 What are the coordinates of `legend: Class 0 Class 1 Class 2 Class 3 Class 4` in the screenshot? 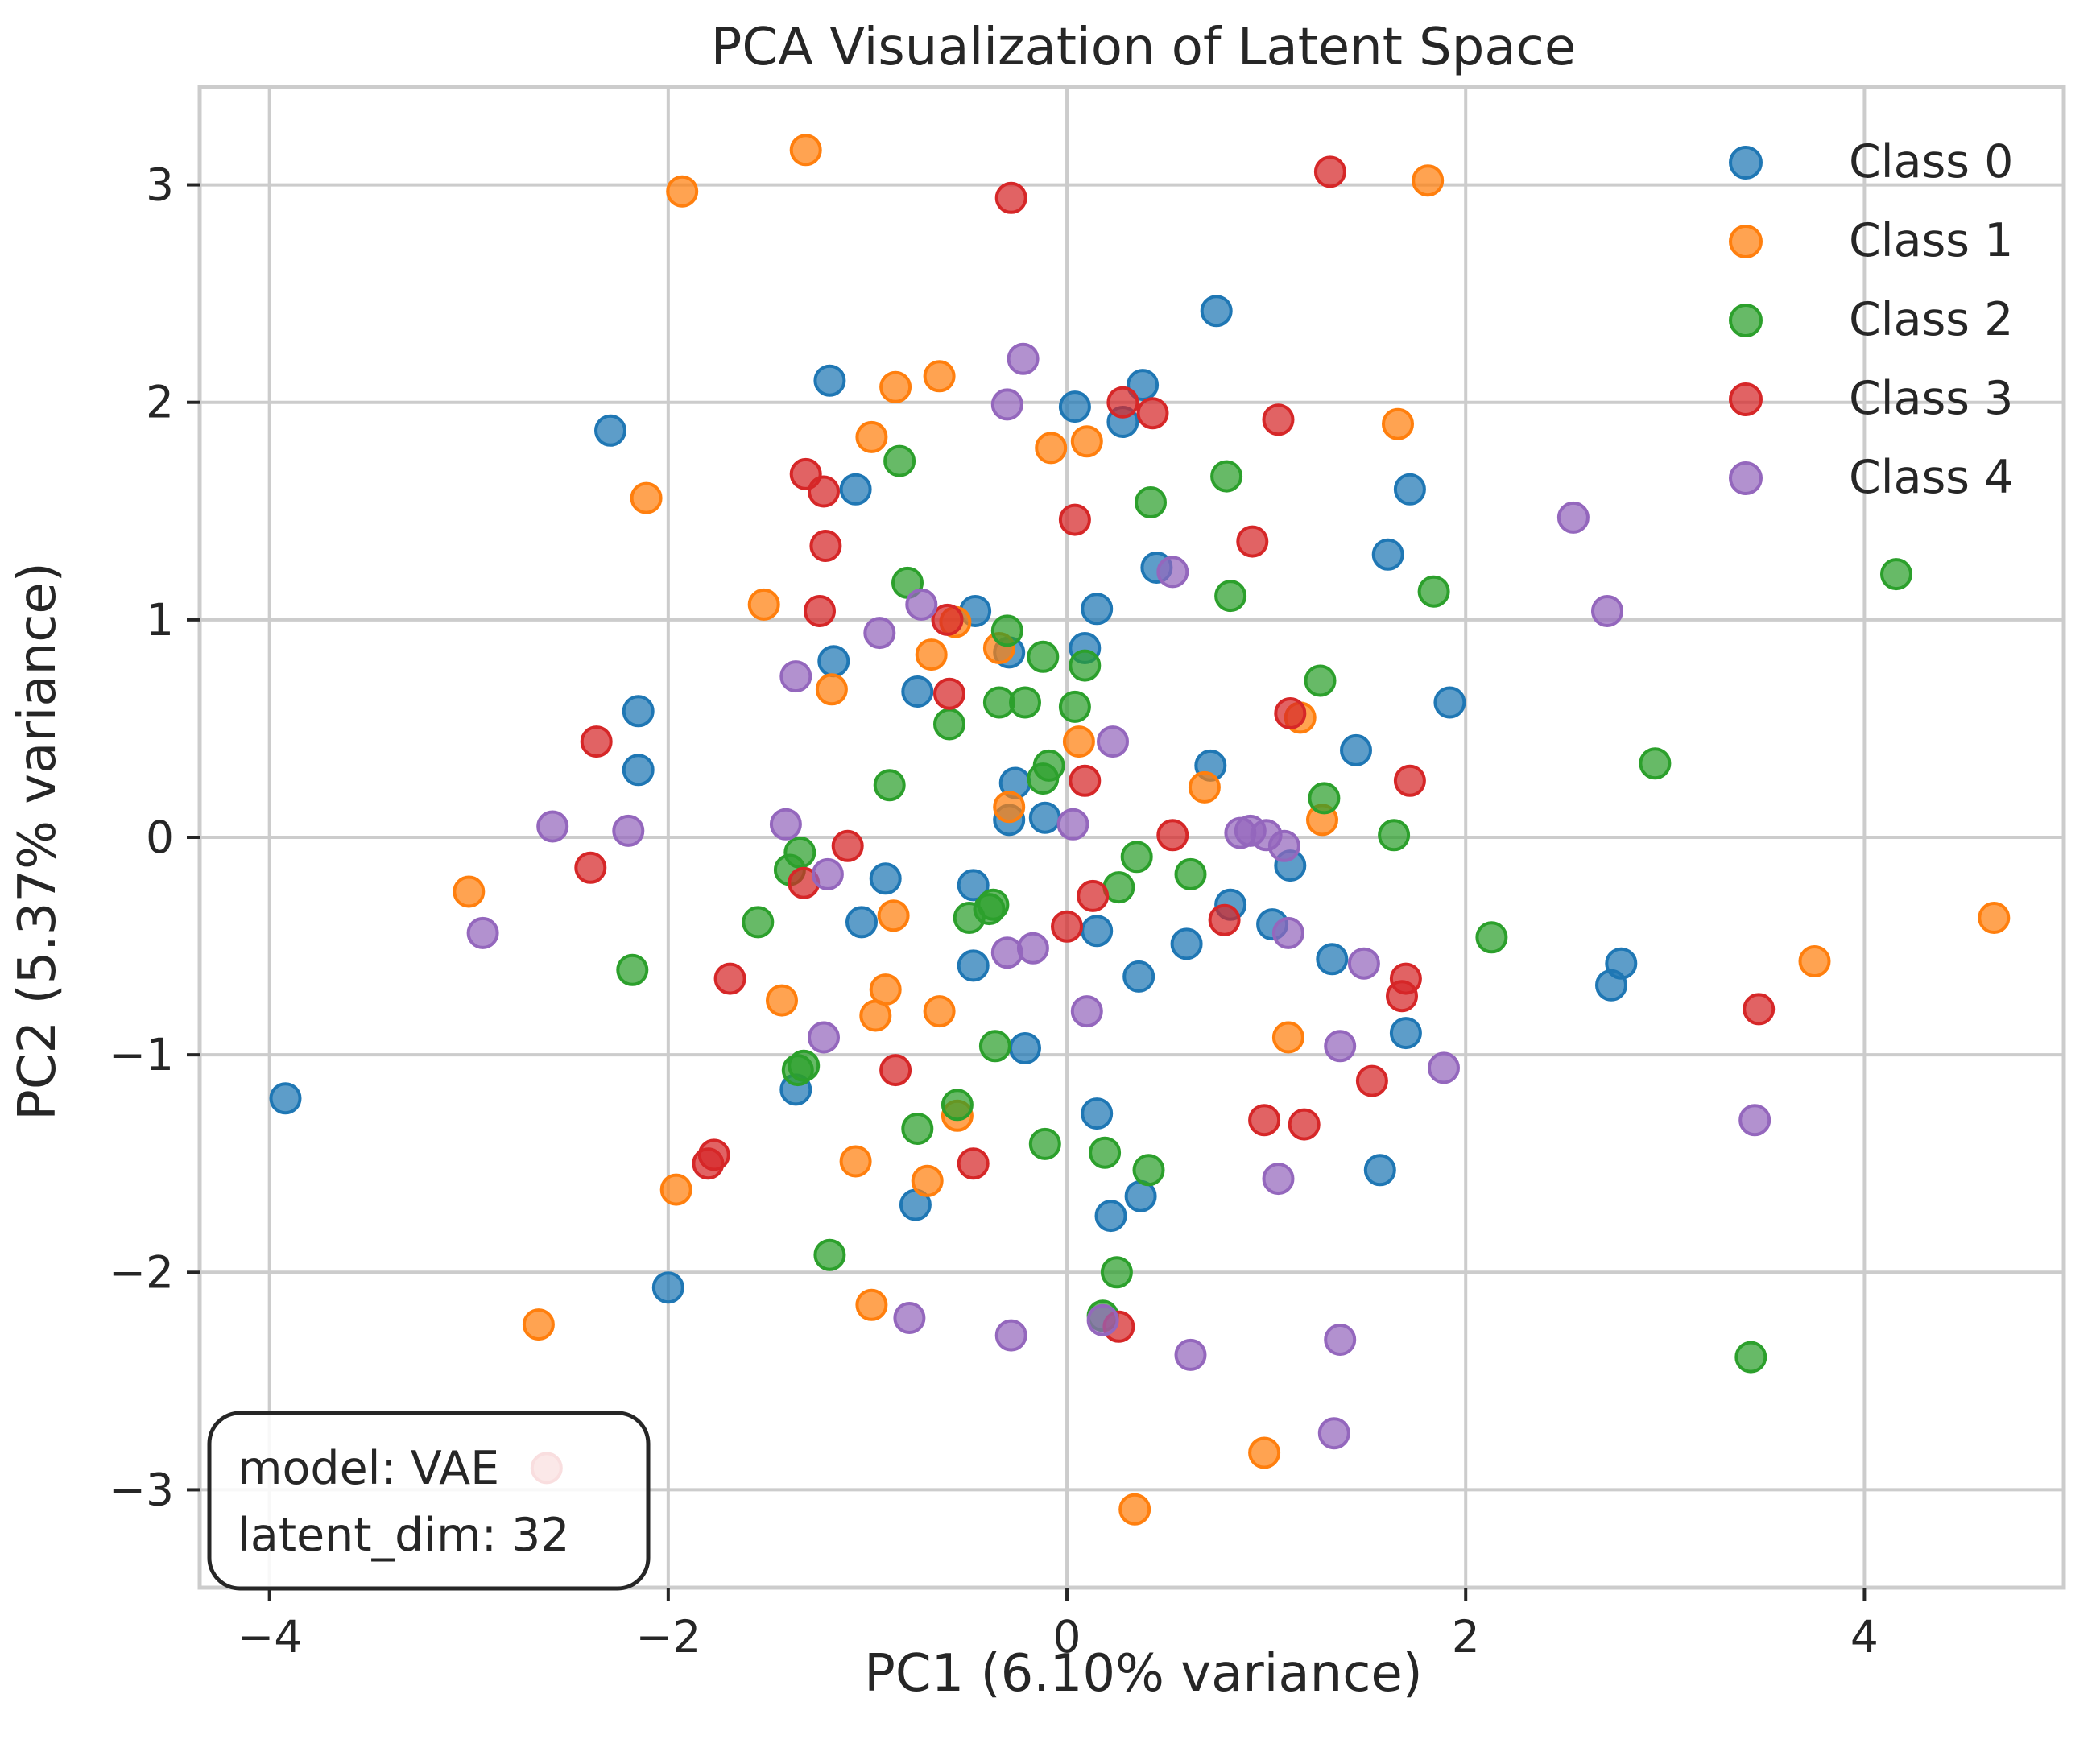 It's located at (1871, 319).